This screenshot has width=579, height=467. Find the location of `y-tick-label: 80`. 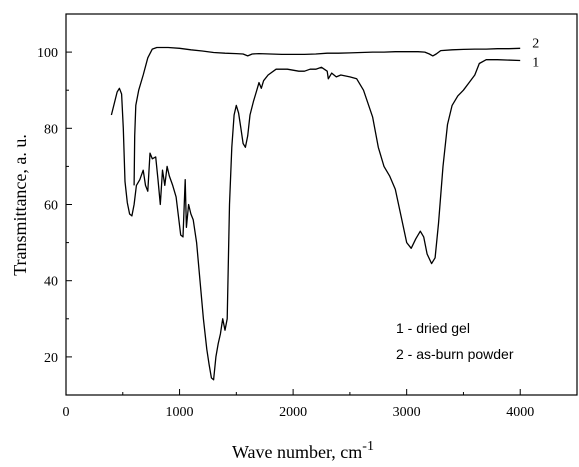

y-tick-label: 80 is located at coordinates (51, 129).